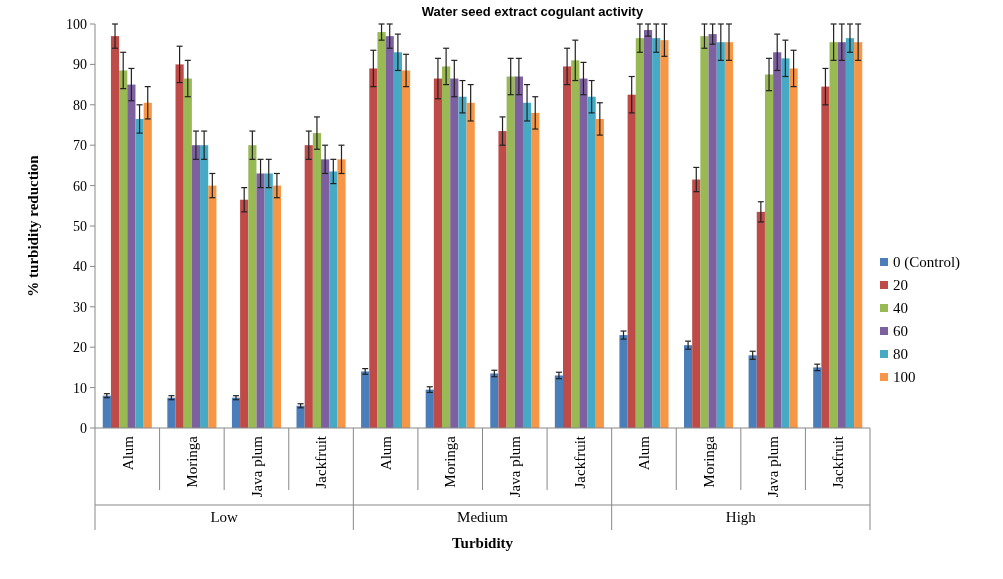 The image size is (1003, 579). What do you see at coordinates (900, 354) in the screenshot?
I see `legend-label: 80` at bounding box center [900, 354].